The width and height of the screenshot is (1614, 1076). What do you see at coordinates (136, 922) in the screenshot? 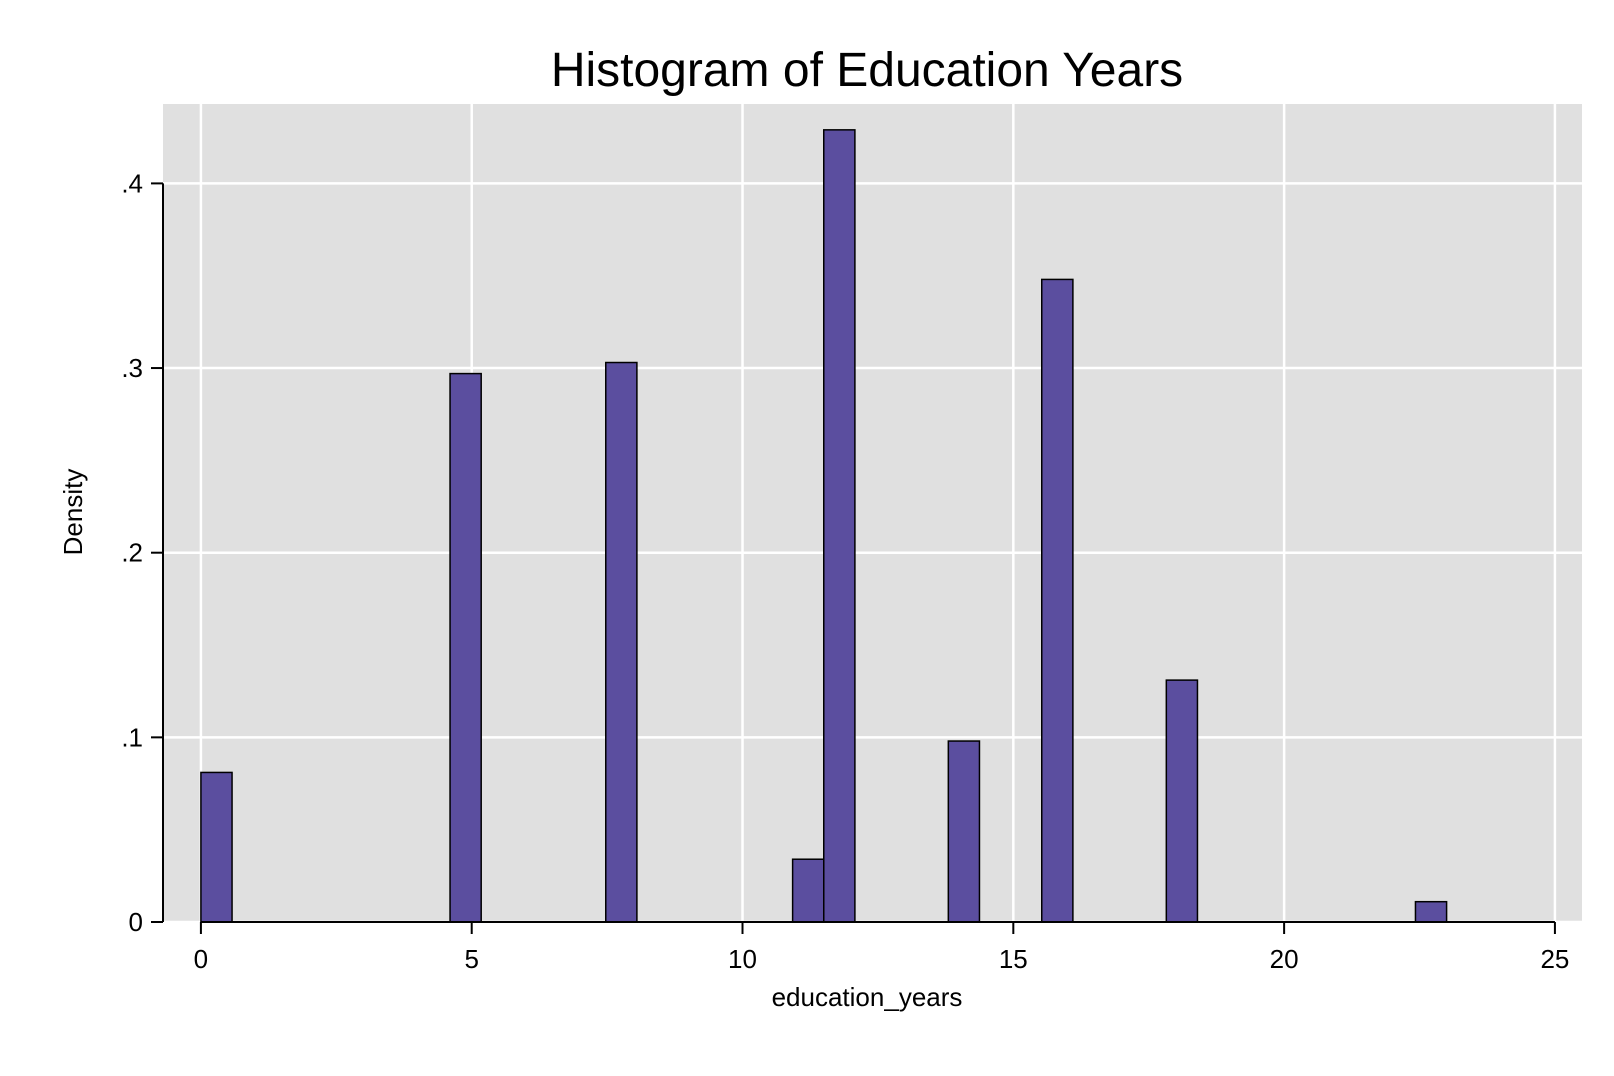
I see `y-tick-label: 0` at bounding box center [136, 922].